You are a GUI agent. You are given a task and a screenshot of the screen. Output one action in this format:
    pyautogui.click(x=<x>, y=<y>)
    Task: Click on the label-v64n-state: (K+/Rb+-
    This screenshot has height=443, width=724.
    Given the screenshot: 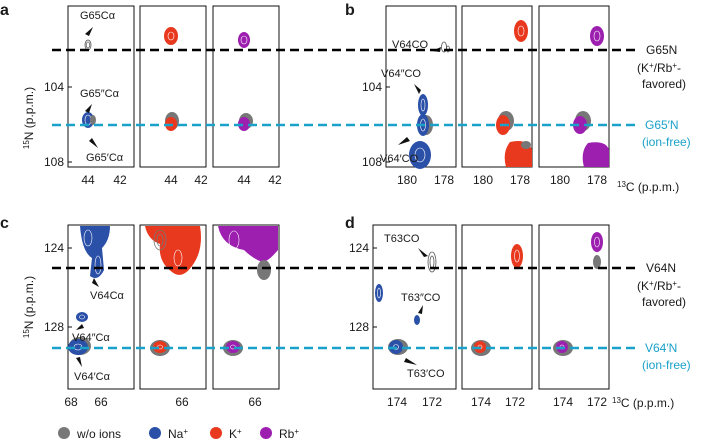 What is the action you would take?
    pyautogui.click(x=659, y=286)
    